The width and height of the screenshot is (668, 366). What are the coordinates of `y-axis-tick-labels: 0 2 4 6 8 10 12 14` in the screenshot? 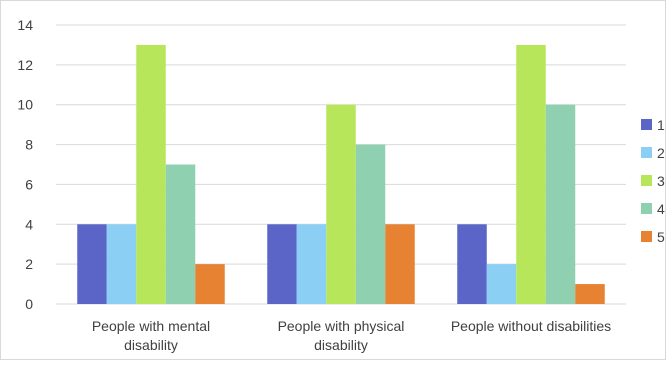 It's located at (25, 164).